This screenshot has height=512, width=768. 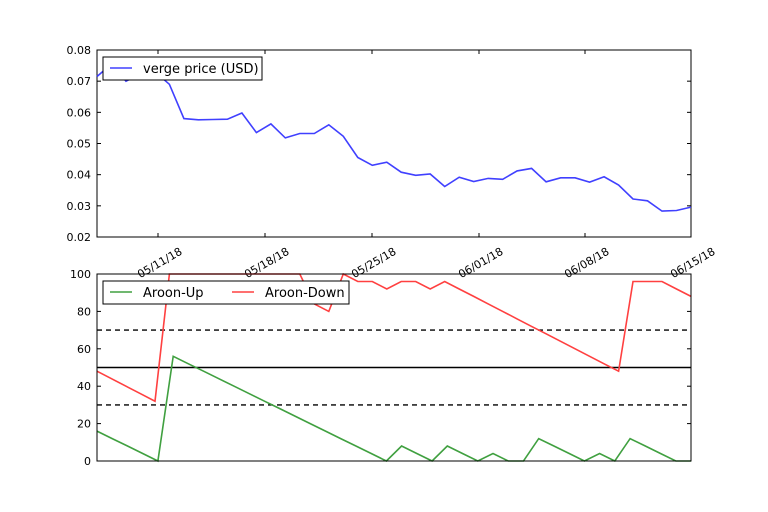 I want to click on price-legend: verge price (USD), so click(x=182, y=68).